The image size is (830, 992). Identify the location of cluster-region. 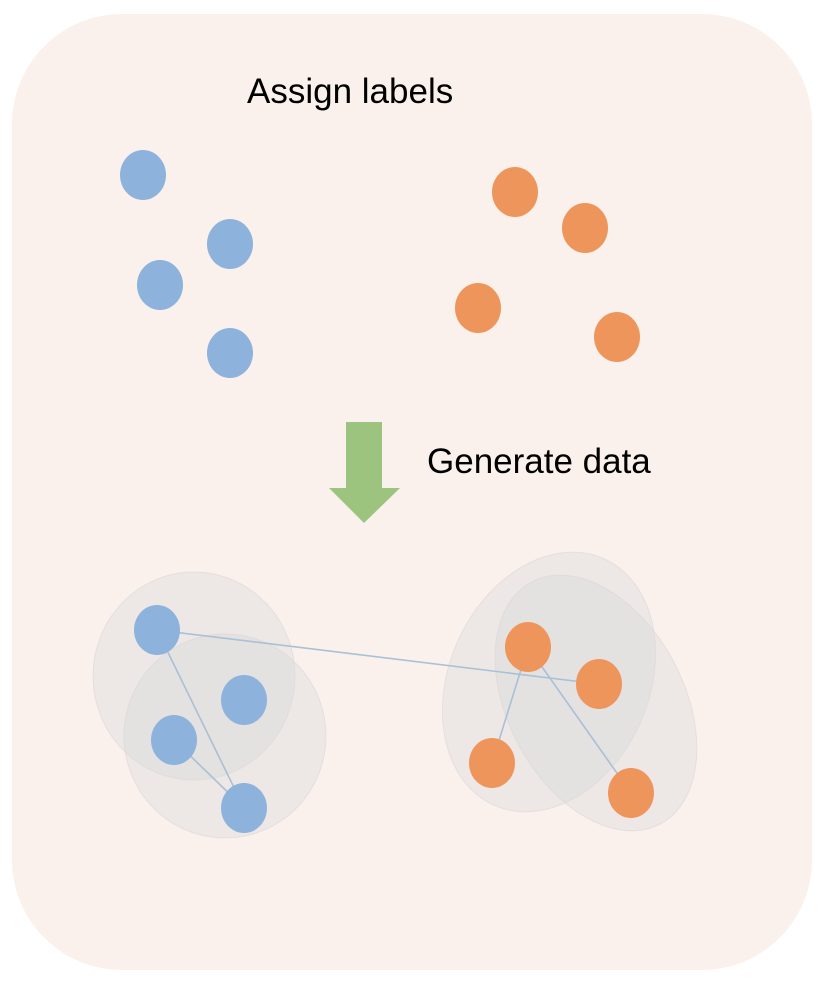
(225, 736).